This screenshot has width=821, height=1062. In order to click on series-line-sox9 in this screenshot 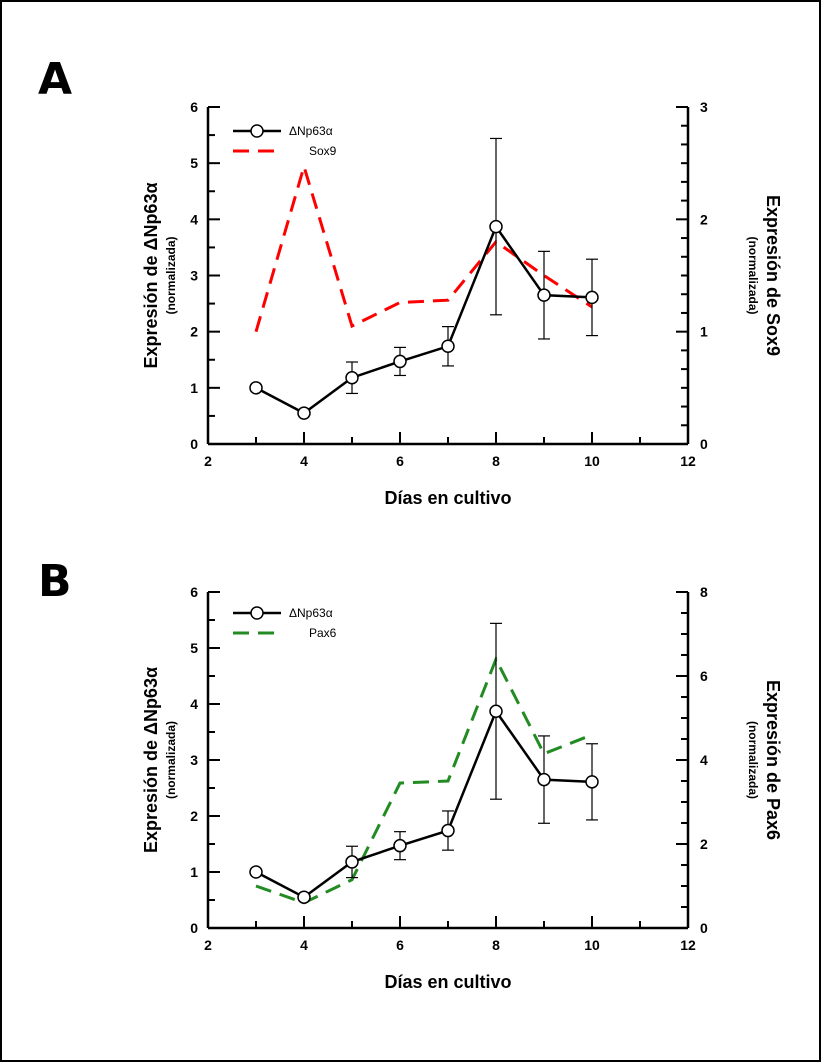, I will do `click(423, 247)`.